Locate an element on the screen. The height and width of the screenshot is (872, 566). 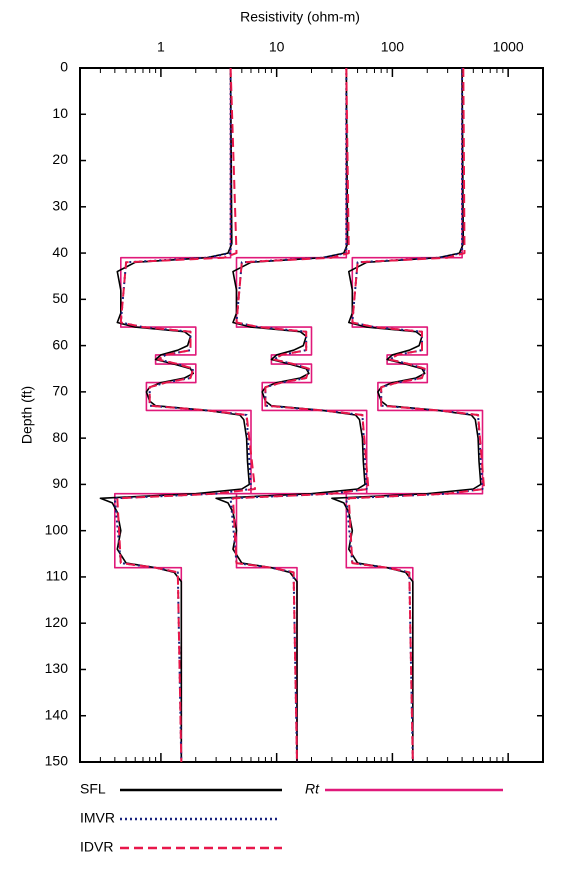
x-tick-label: 100 is located at coordinates (393, 47).